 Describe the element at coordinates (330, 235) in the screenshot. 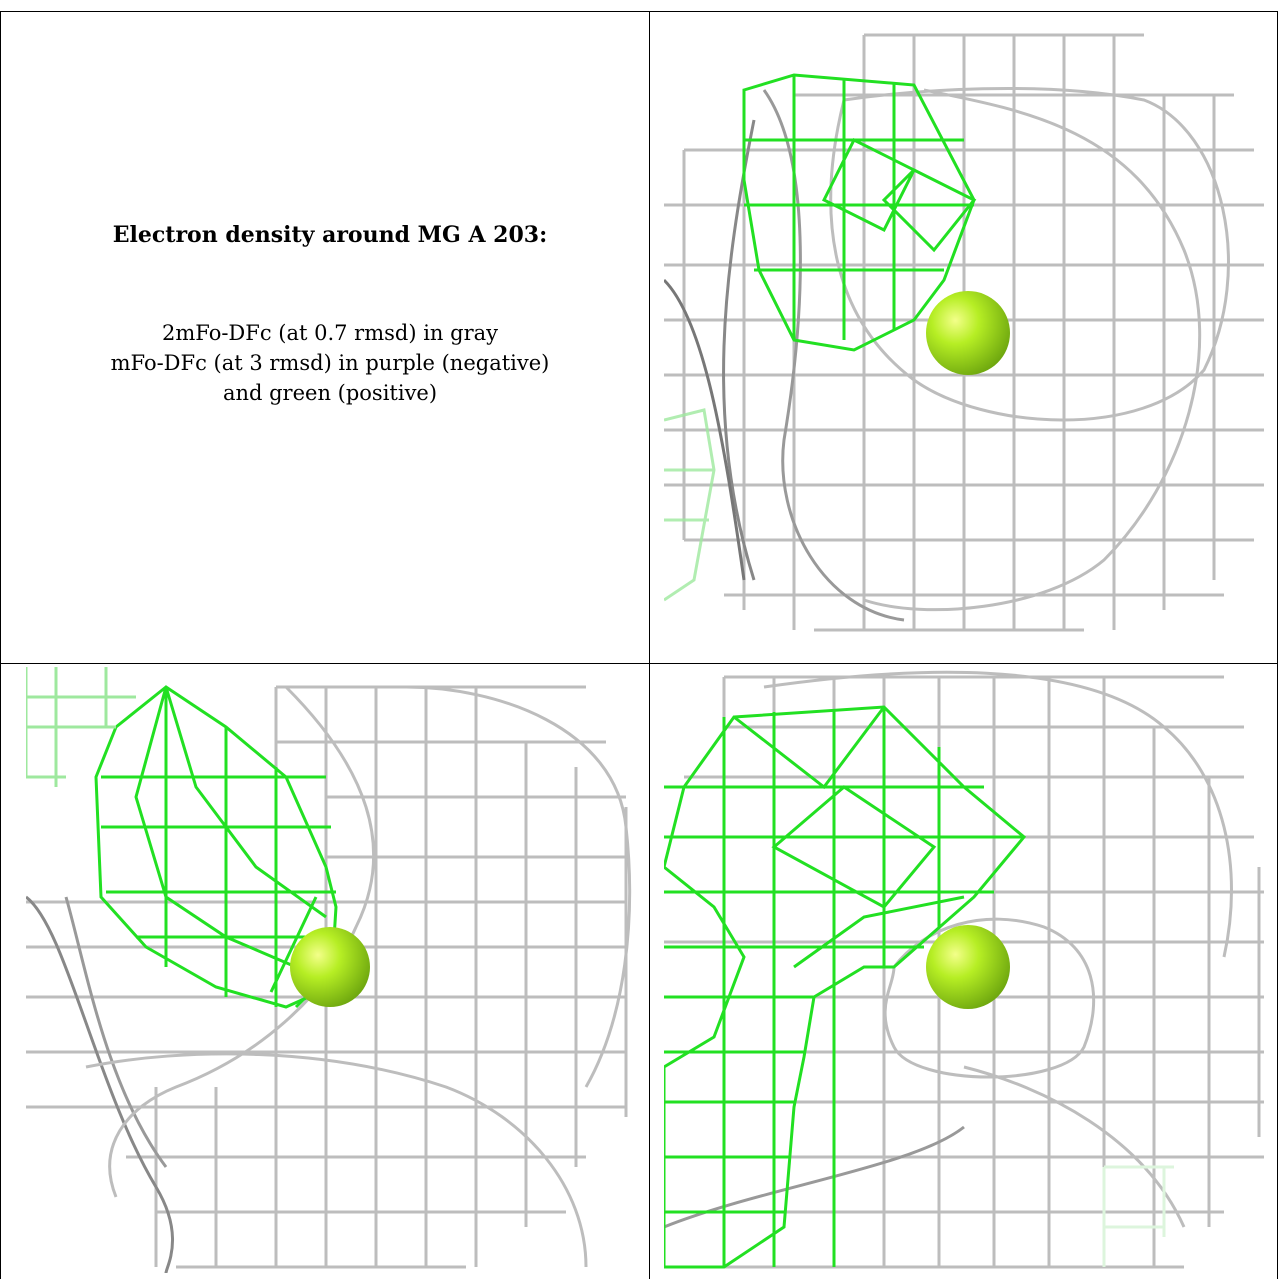

I see `caption-title: Electron density around MG A 203:` at that location.